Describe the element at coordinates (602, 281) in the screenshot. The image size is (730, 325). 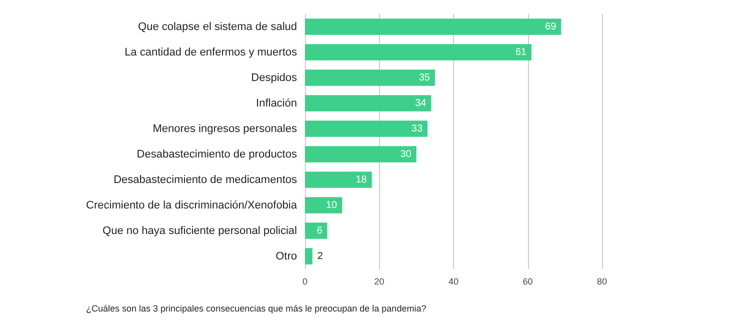
I see `x-tick-label: 80` at that location.